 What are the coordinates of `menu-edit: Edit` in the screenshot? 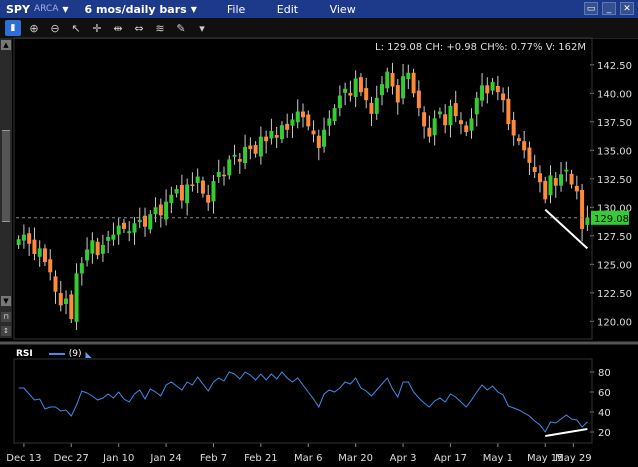 It's located at (287, 9).